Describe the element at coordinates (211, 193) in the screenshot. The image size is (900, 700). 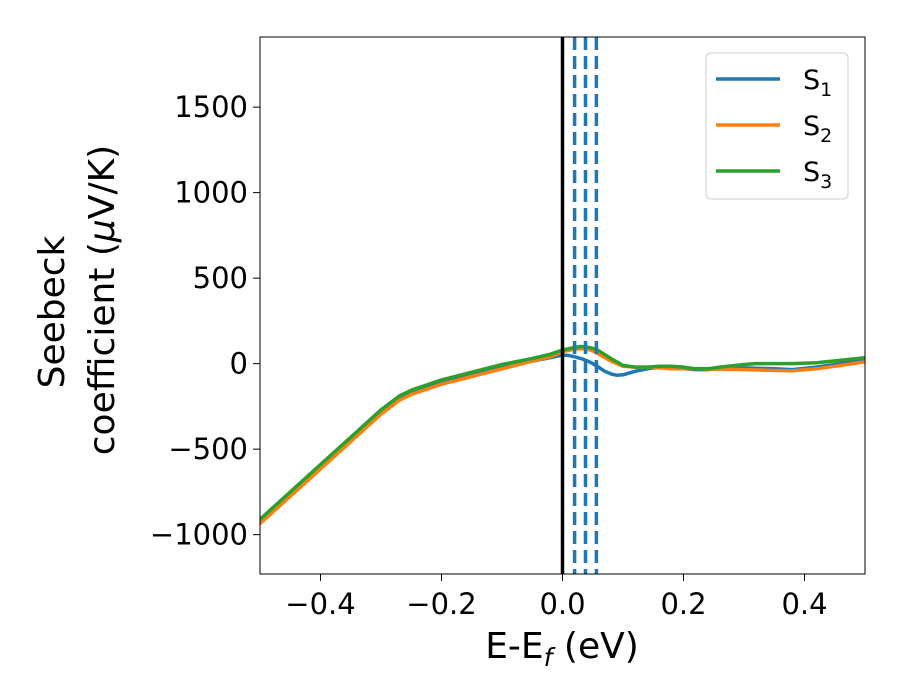
I see `y-tick-label: 1000` at that location.